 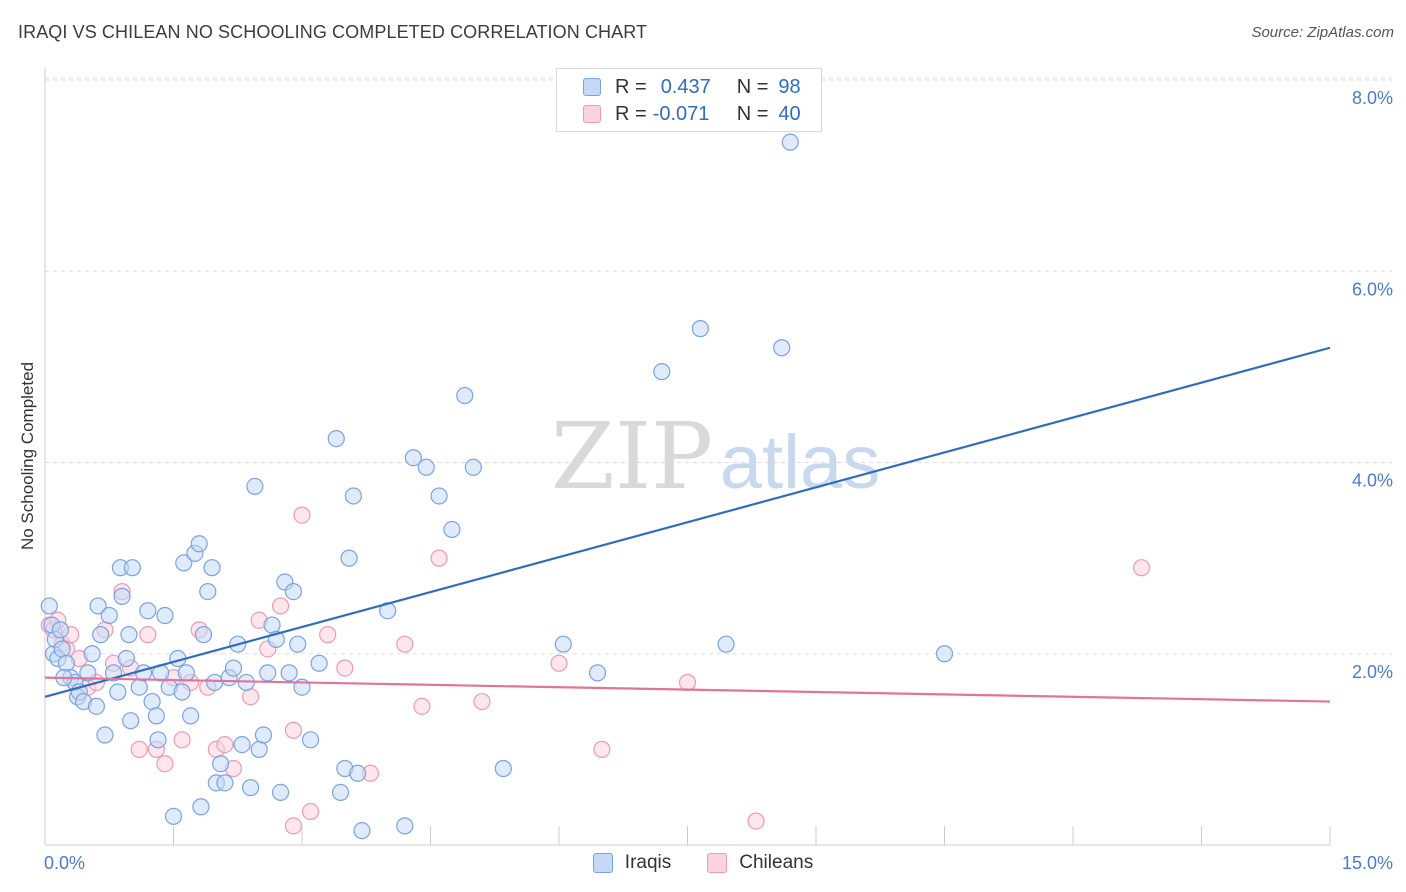 I want to click on y-tick-label-8: 8.0%, so click(x=1372, y=98).